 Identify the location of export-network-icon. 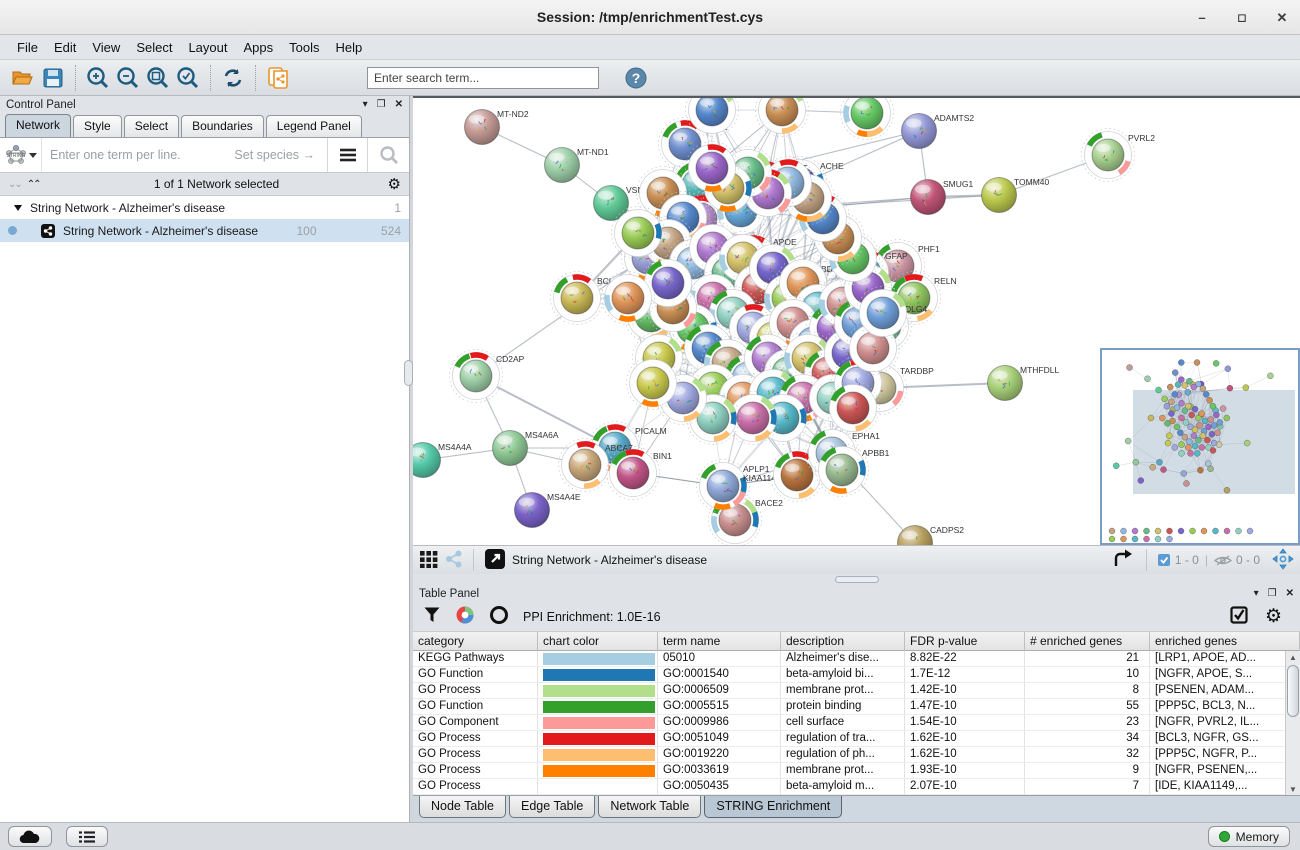
(1124, 560).